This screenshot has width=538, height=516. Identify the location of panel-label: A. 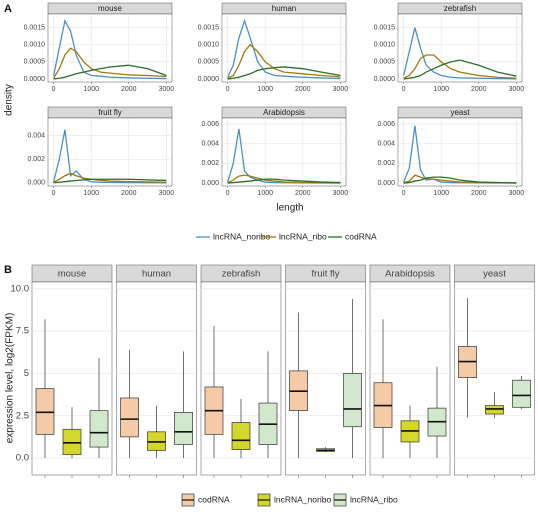
(8, 9).